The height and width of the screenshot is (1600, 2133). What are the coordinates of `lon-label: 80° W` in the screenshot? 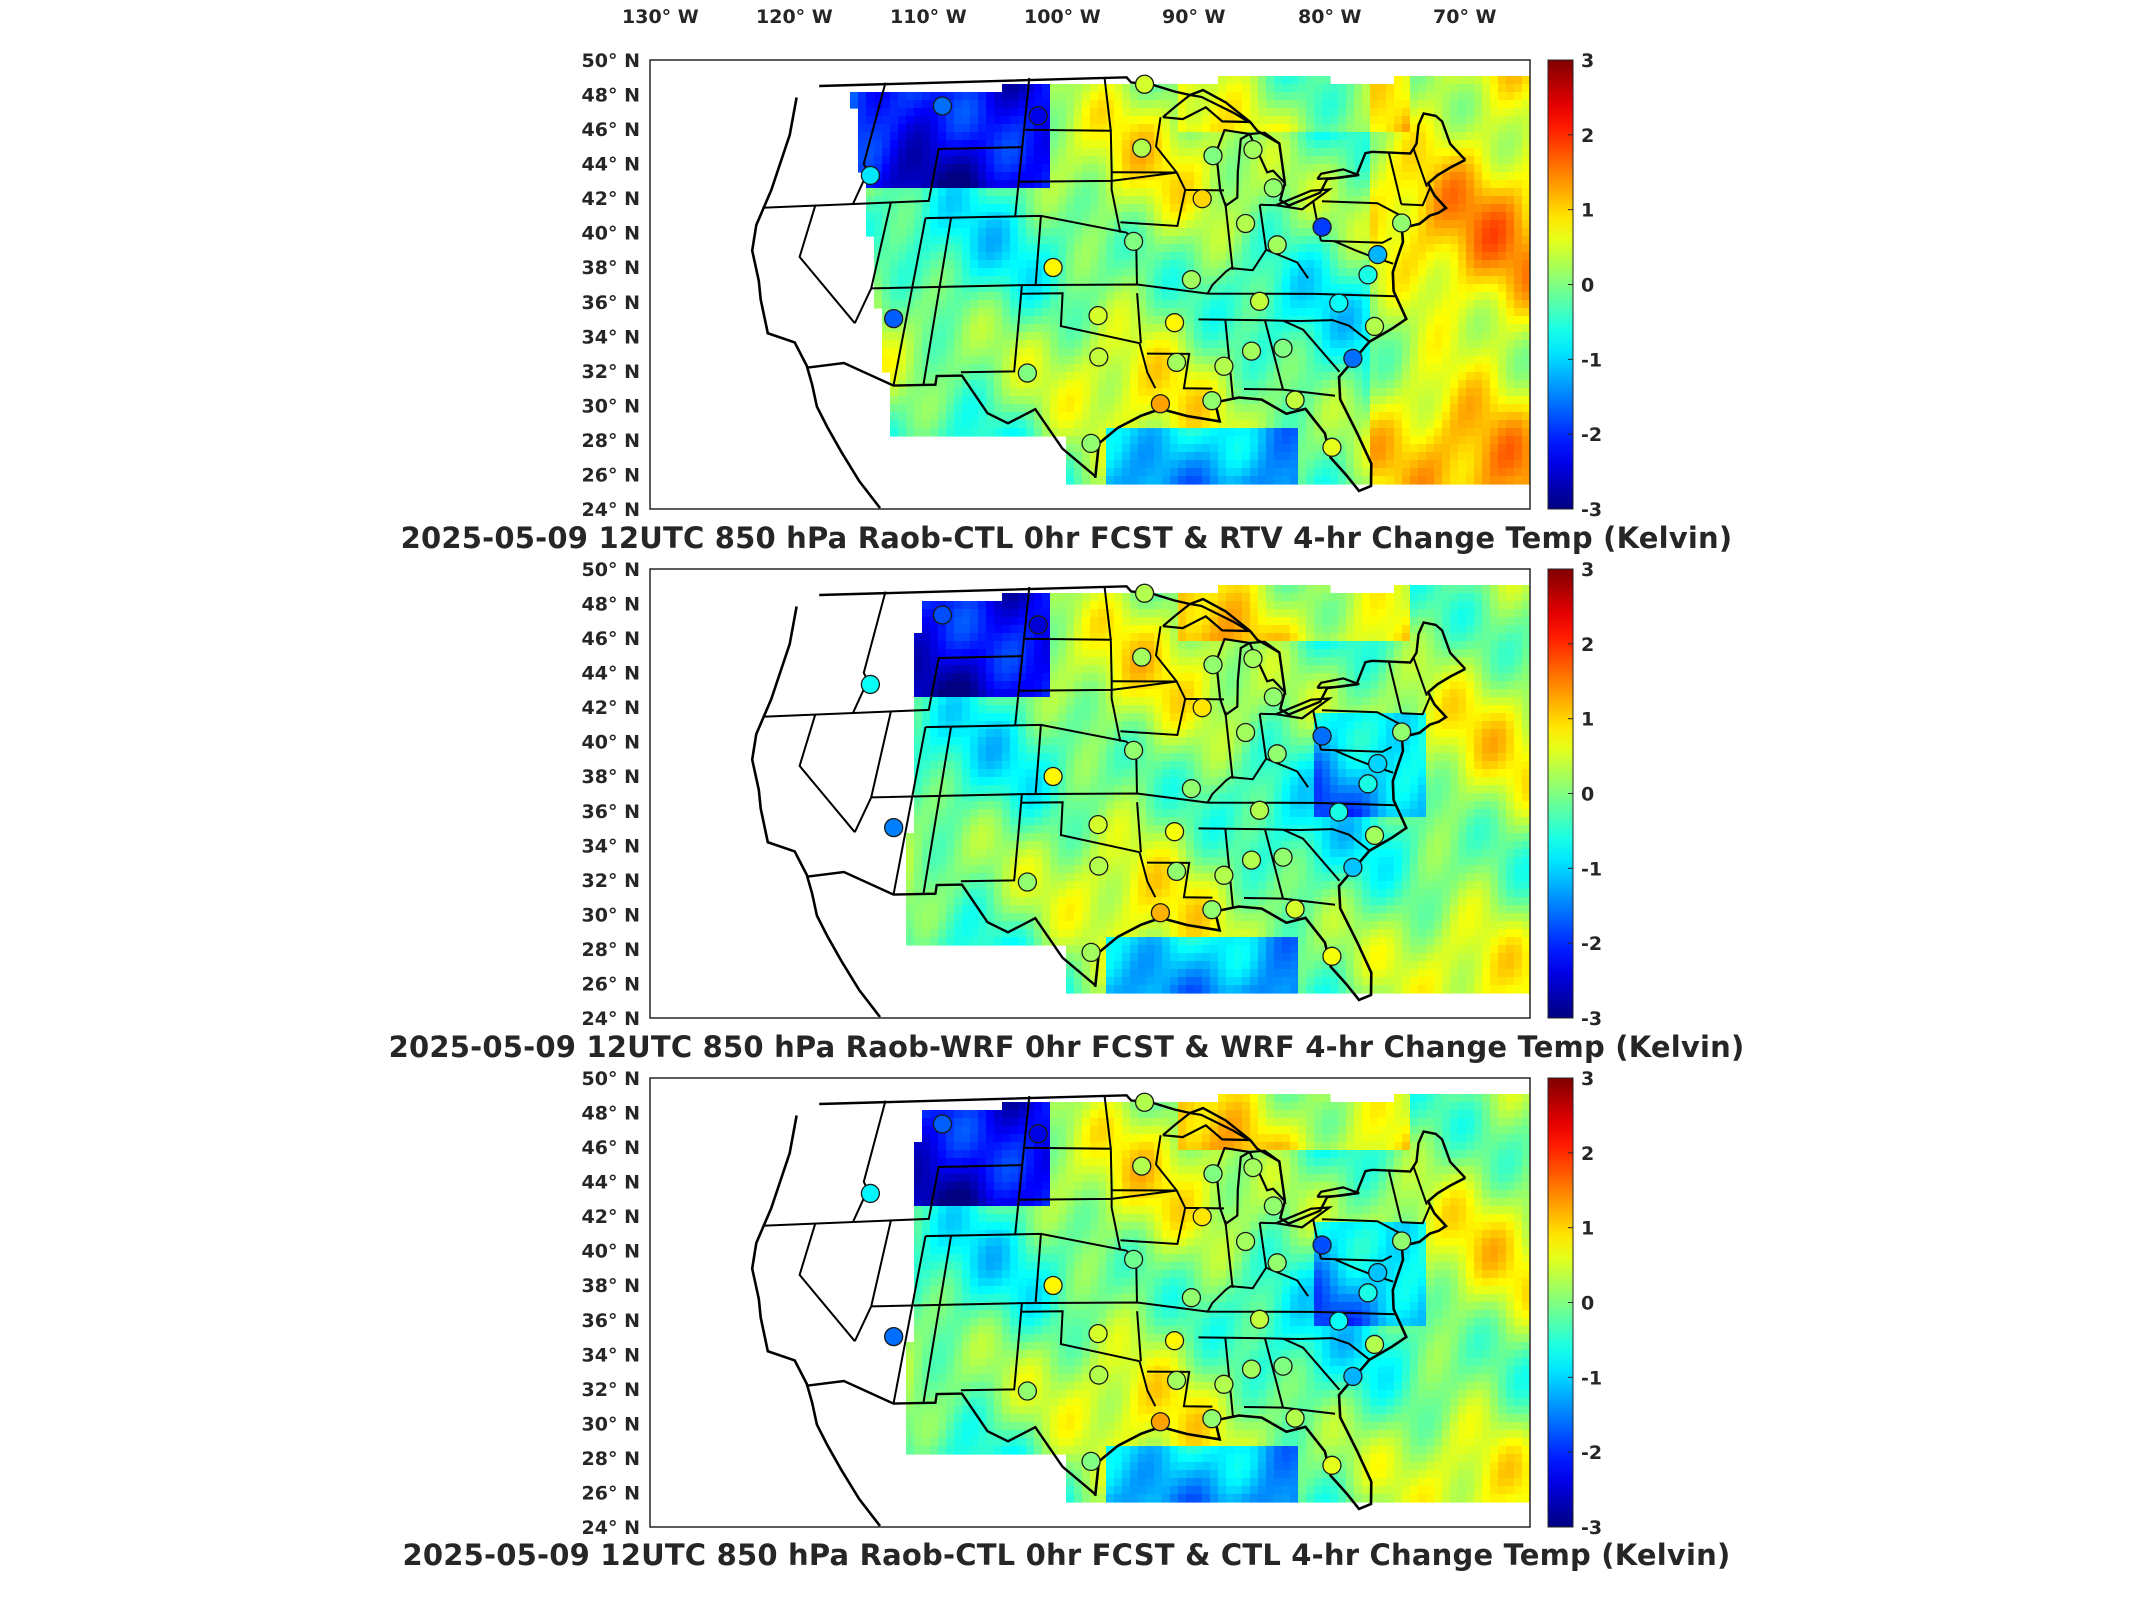 It's located at (1330, 17).